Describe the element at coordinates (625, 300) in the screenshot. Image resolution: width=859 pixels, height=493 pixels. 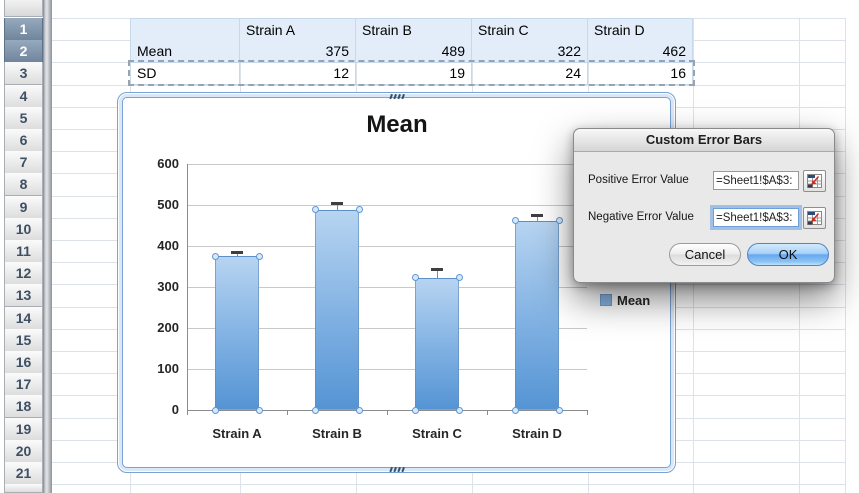
I see `chart-legend: Mean` at that location.